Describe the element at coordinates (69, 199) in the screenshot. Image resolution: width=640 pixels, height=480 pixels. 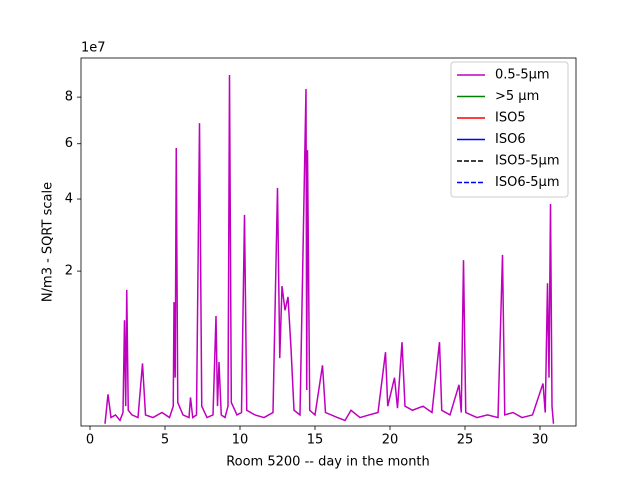
I see `y-tick-label: 4` at that location.